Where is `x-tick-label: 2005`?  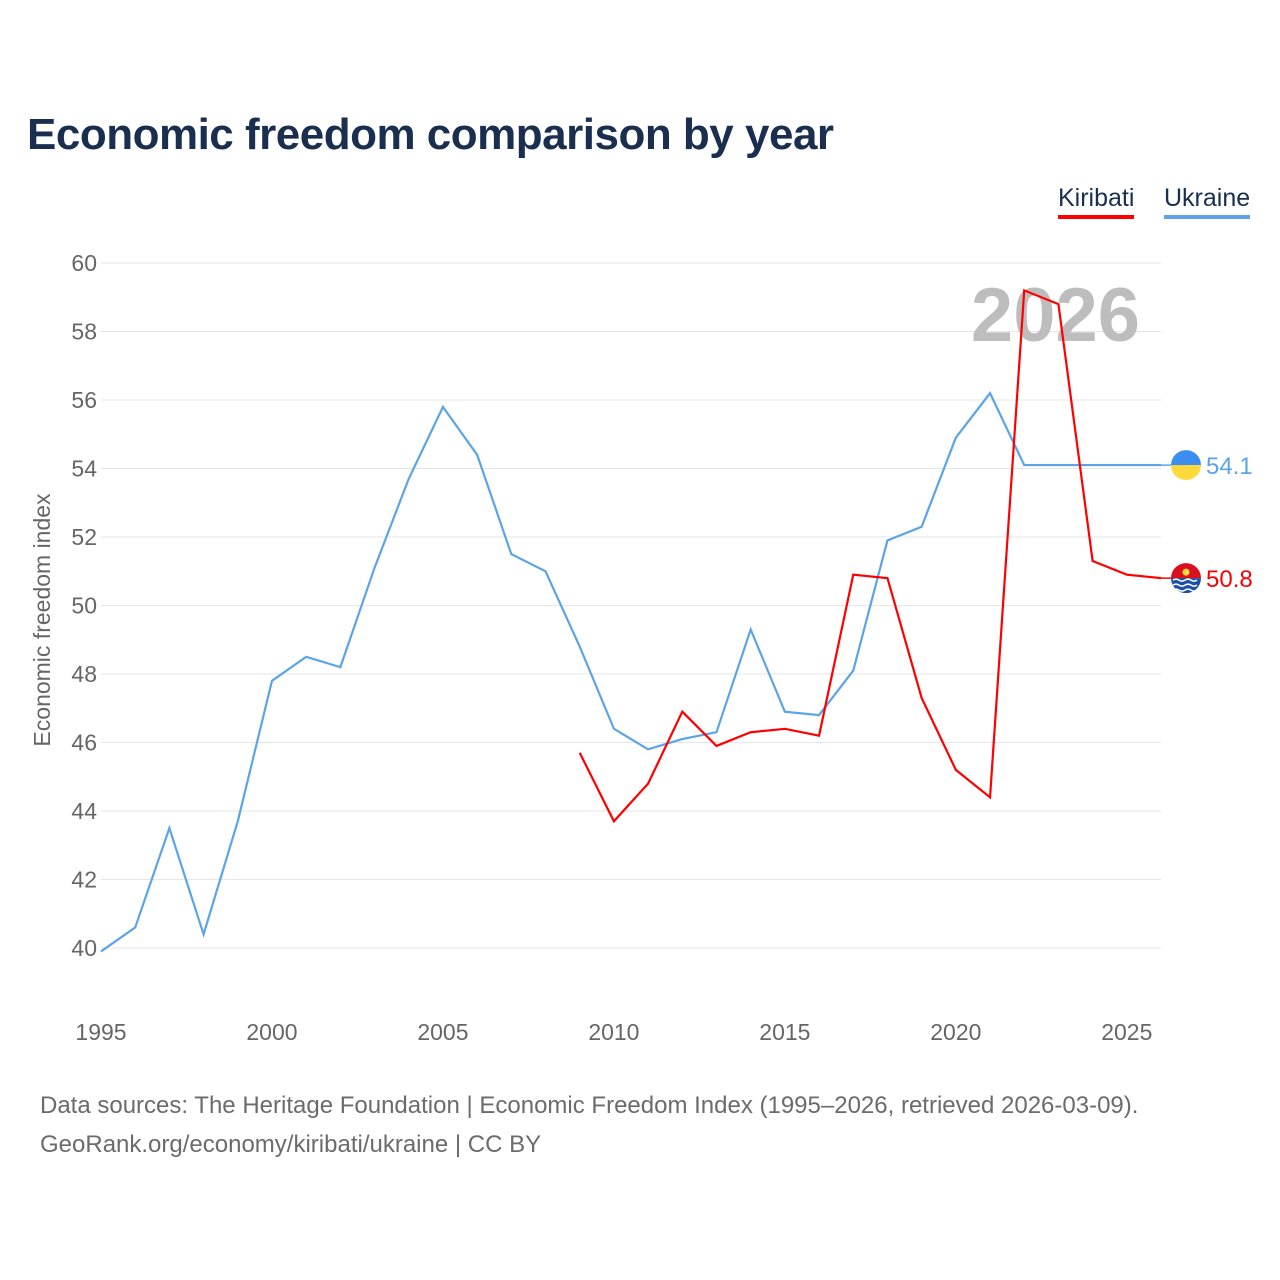
x-tick-label: 2005 is located at coordinates (442, 1032).